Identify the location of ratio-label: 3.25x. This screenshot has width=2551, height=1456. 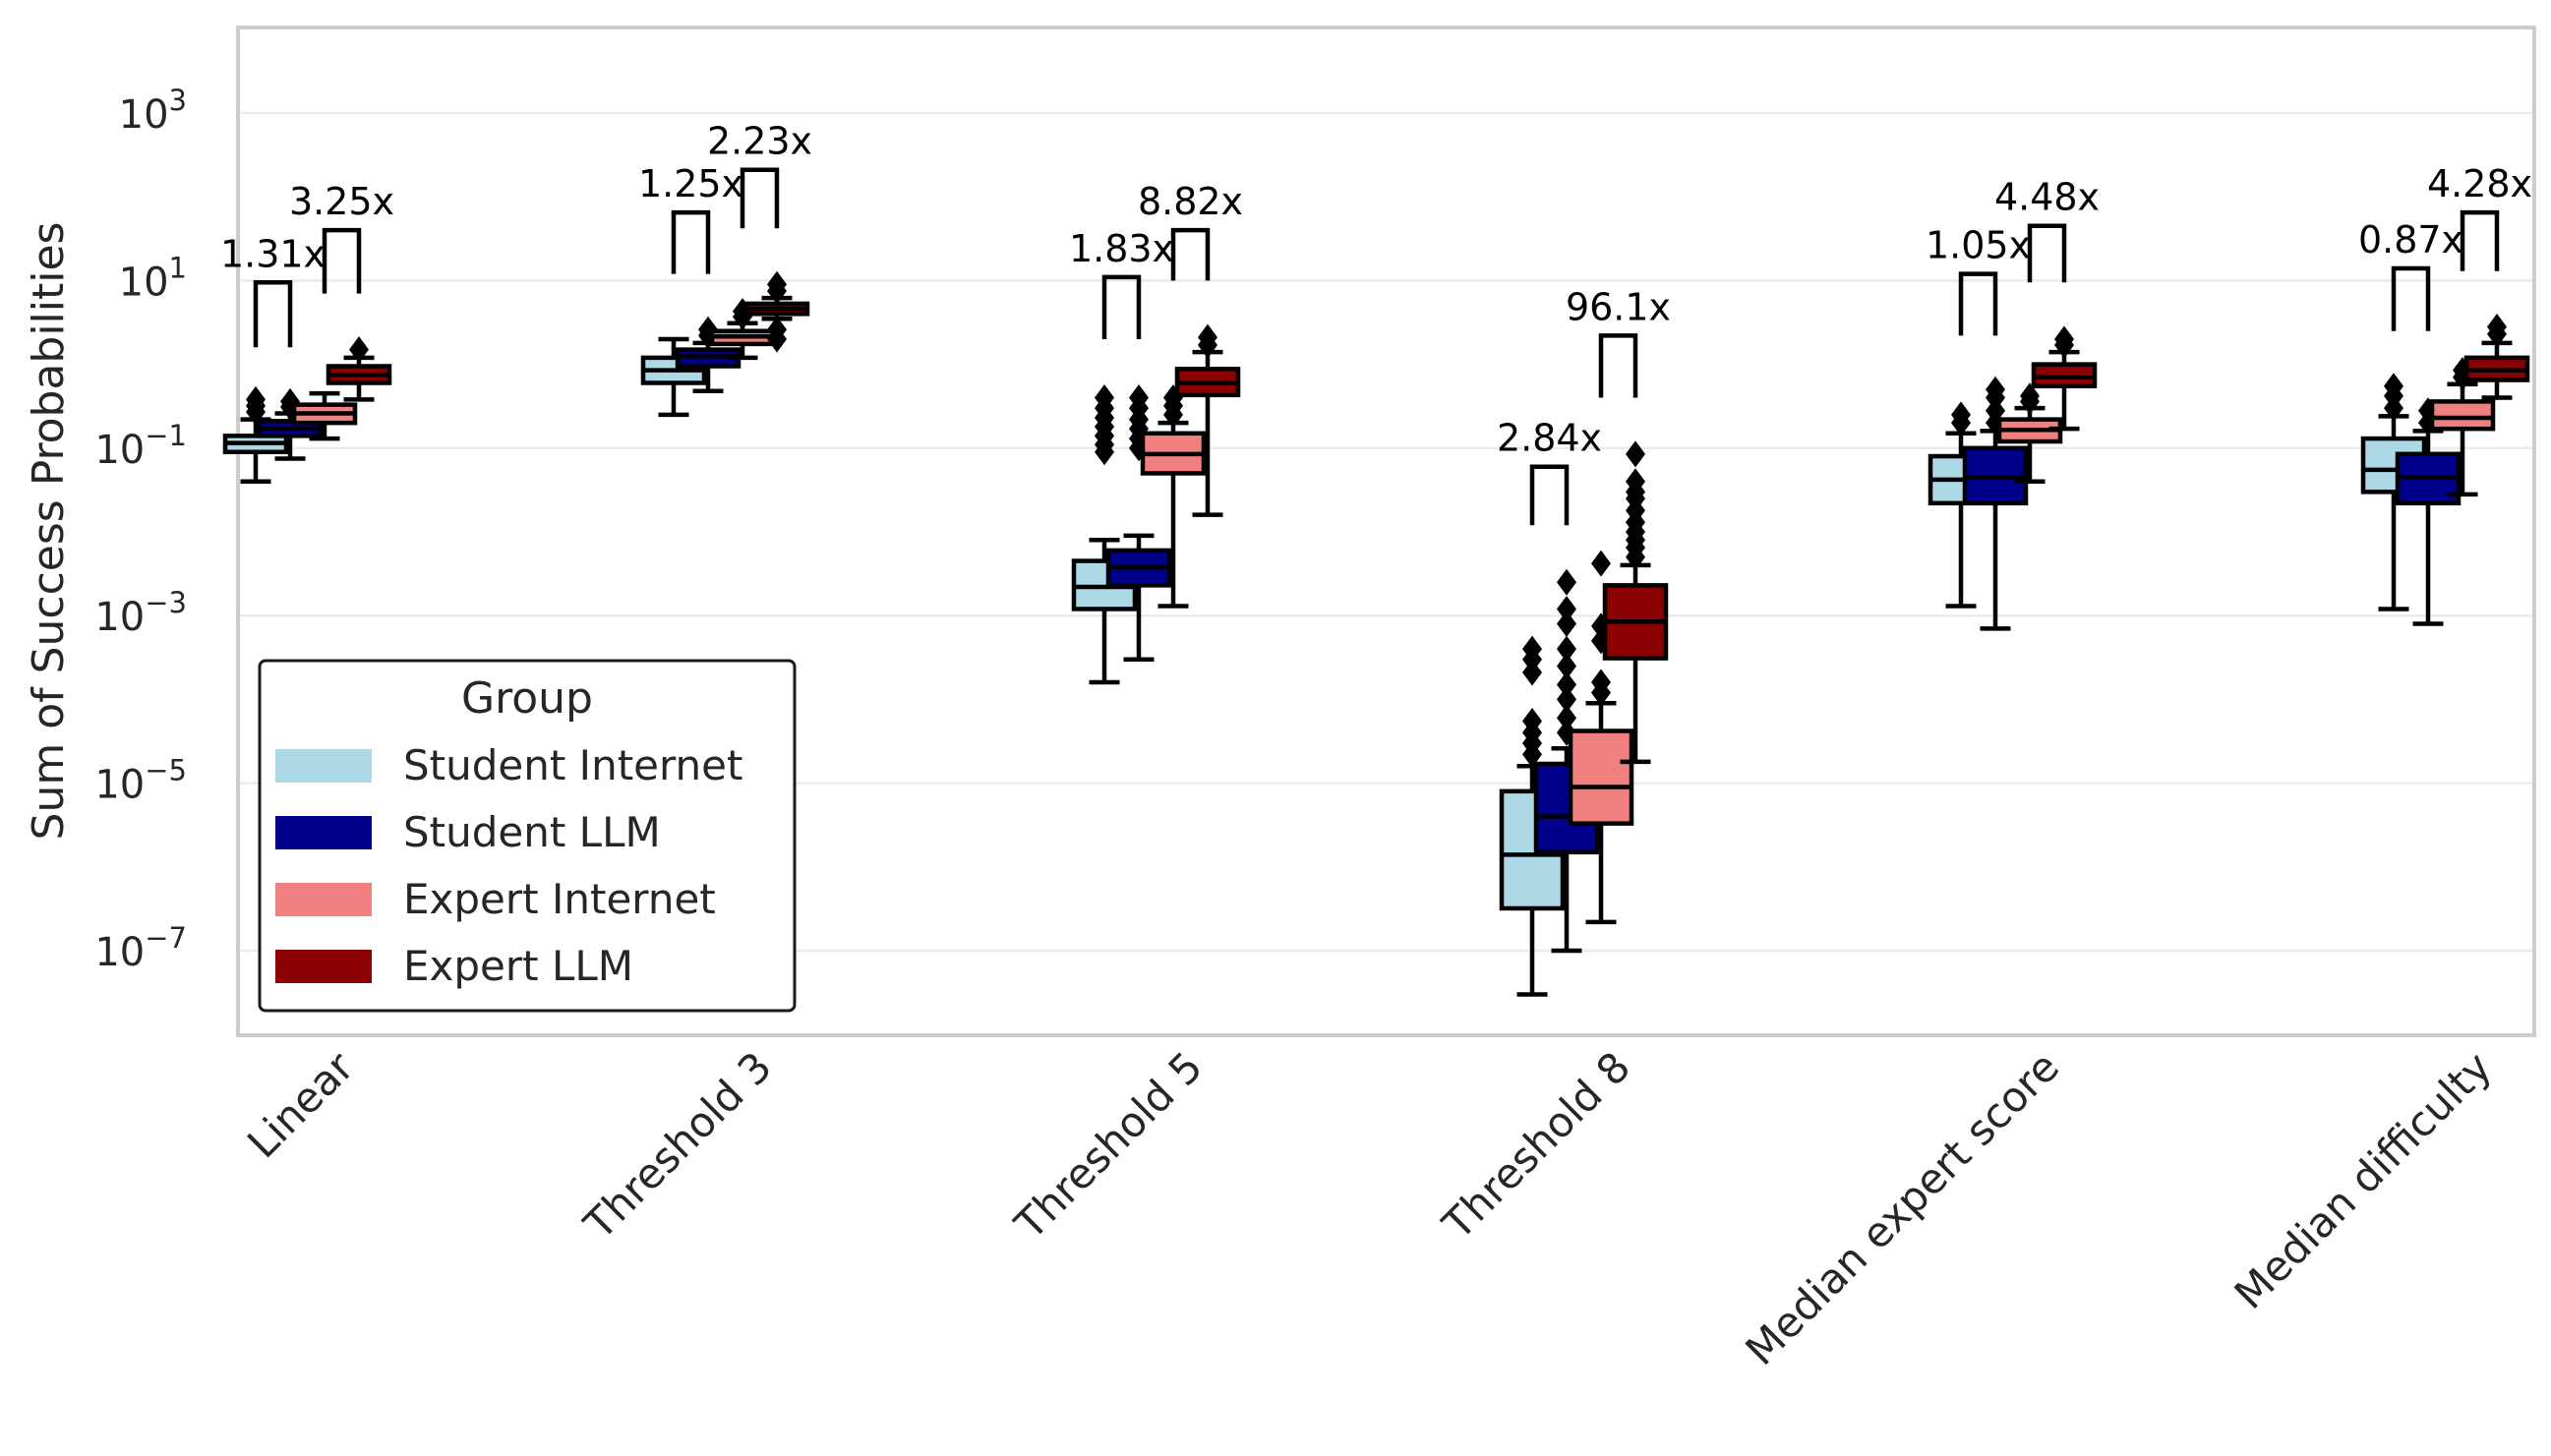
(341, 201).